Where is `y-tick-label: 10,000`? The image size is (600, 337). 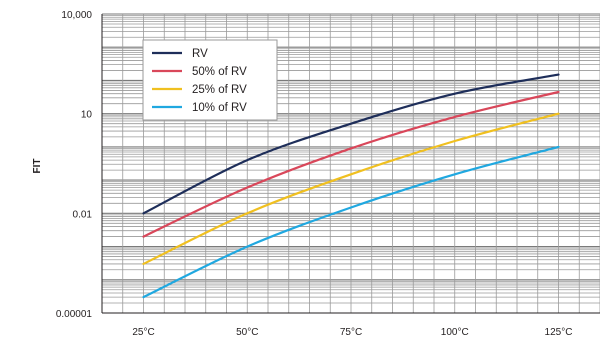
y-tick-label: 10,000 is located at coordinates (76, 15).